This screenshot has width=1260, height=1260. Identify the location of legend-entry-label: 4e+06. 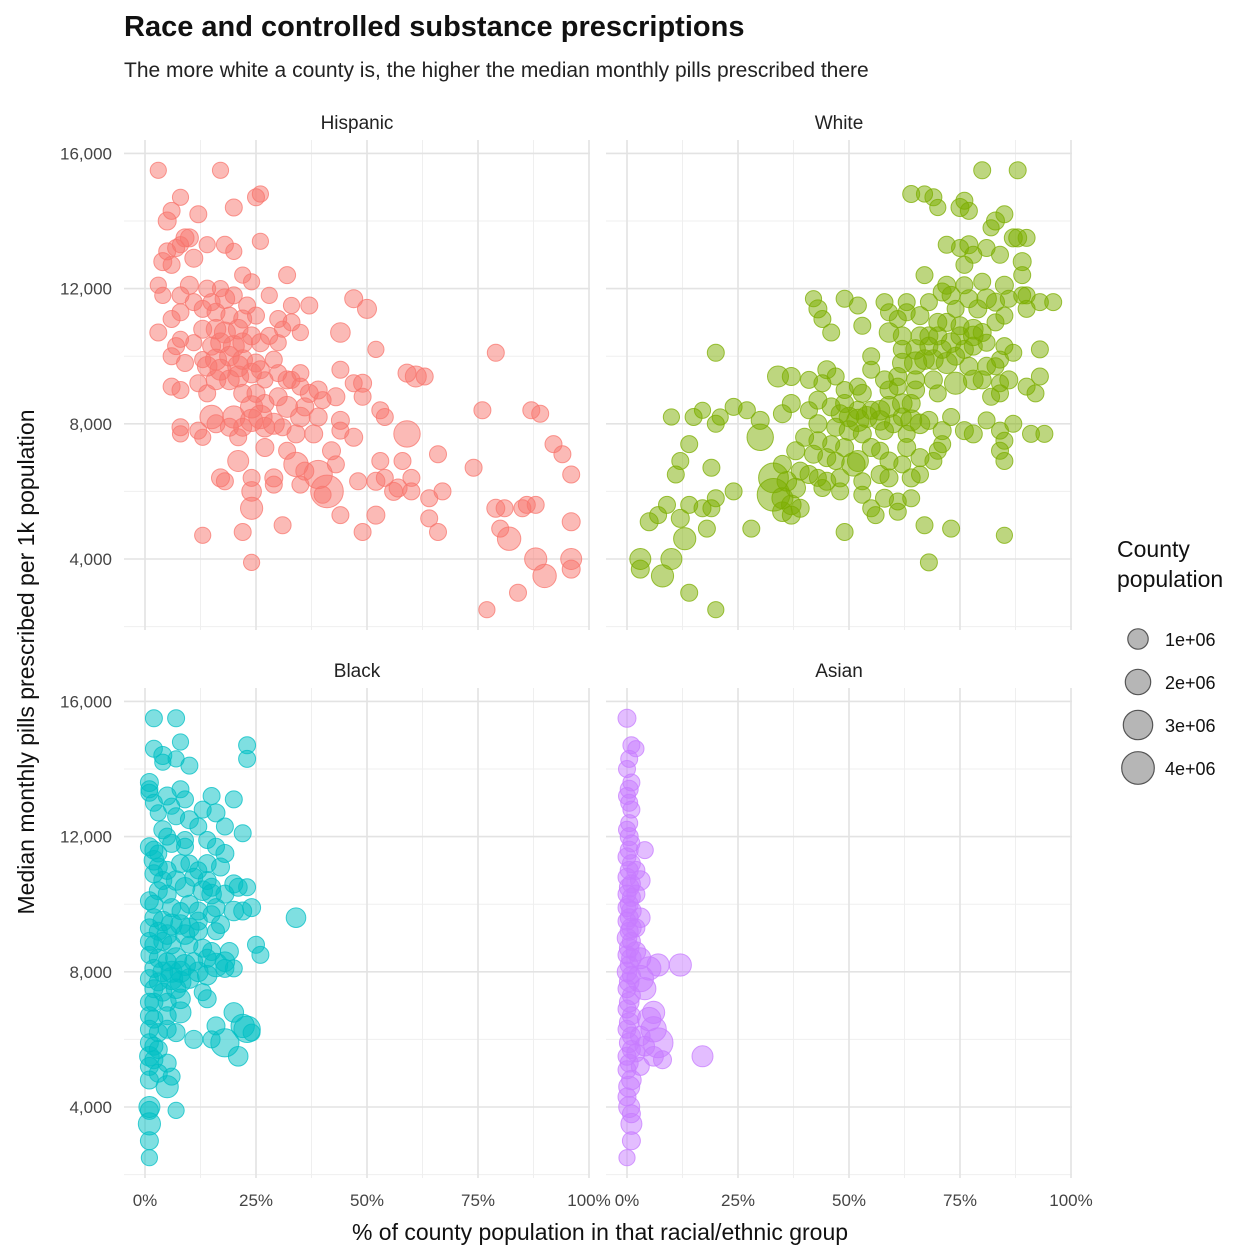
(1190, 769).